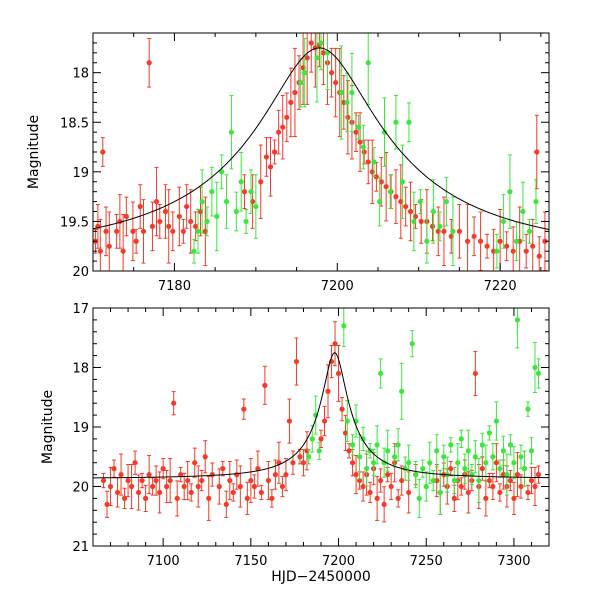 The image size is (600, 600). What do you see at coordinates (80, 309) in the screenshot?
I see `y-tick-label: 17` at bounding box center [80, 309].